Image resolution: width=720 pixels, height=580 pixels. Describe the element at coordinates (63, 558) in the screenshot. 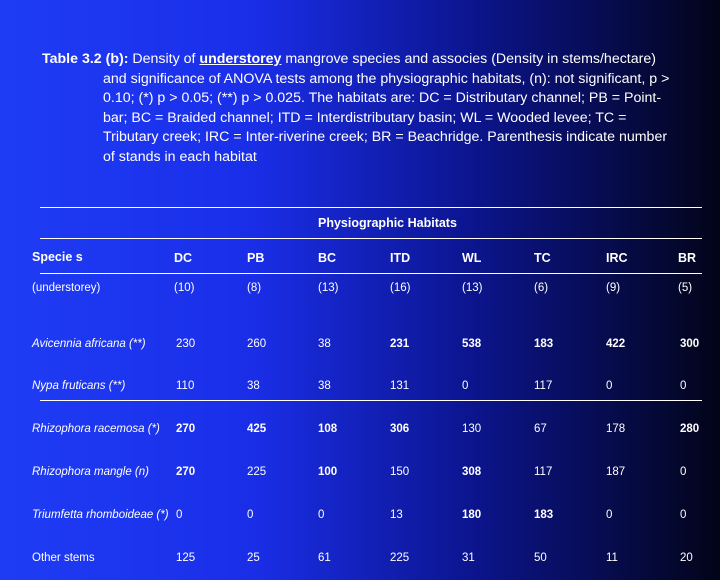

I see `species-name: Other stems` at that location.